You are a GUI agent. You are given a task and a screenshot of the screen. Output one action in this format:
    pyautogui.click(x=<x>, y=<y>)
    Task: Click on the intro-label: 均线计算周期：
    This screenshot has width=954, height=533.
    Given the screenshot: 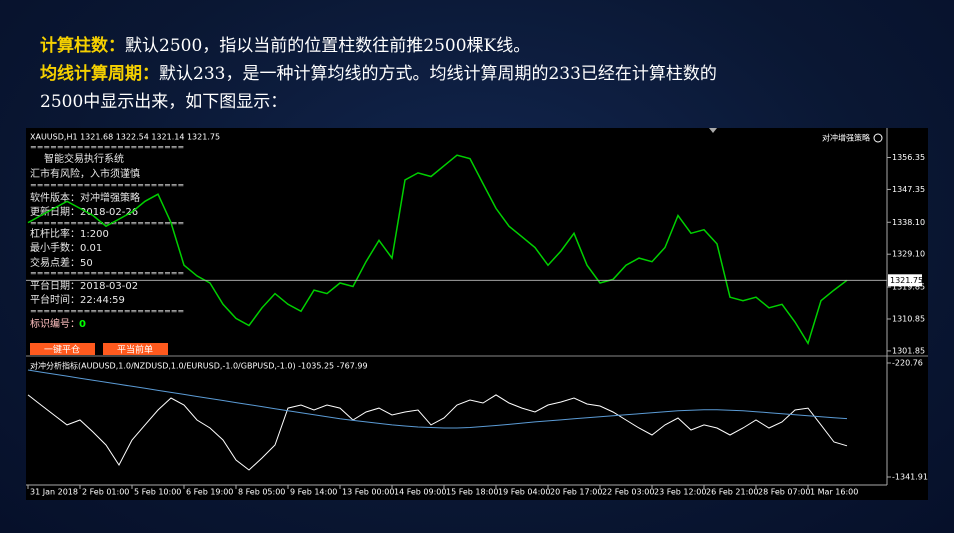 What is the action you would take?
    pyautogui.click(x=99, y=74)
    